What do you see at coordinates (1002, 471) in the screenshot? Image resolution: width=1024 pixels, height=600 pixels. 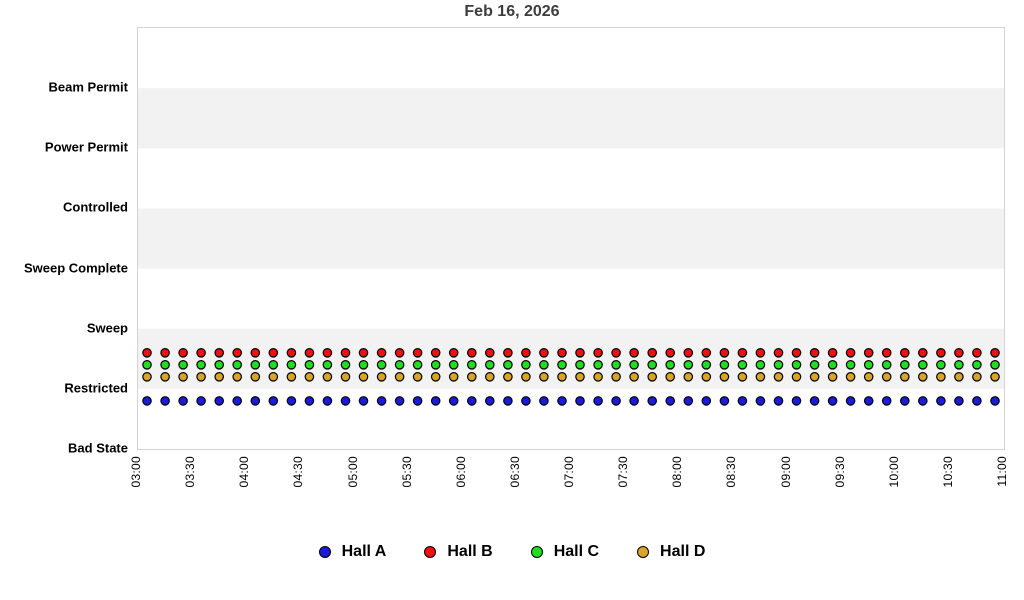 I see `x-tick-label-1100: 11:00` at bounding box center [1002, 471].